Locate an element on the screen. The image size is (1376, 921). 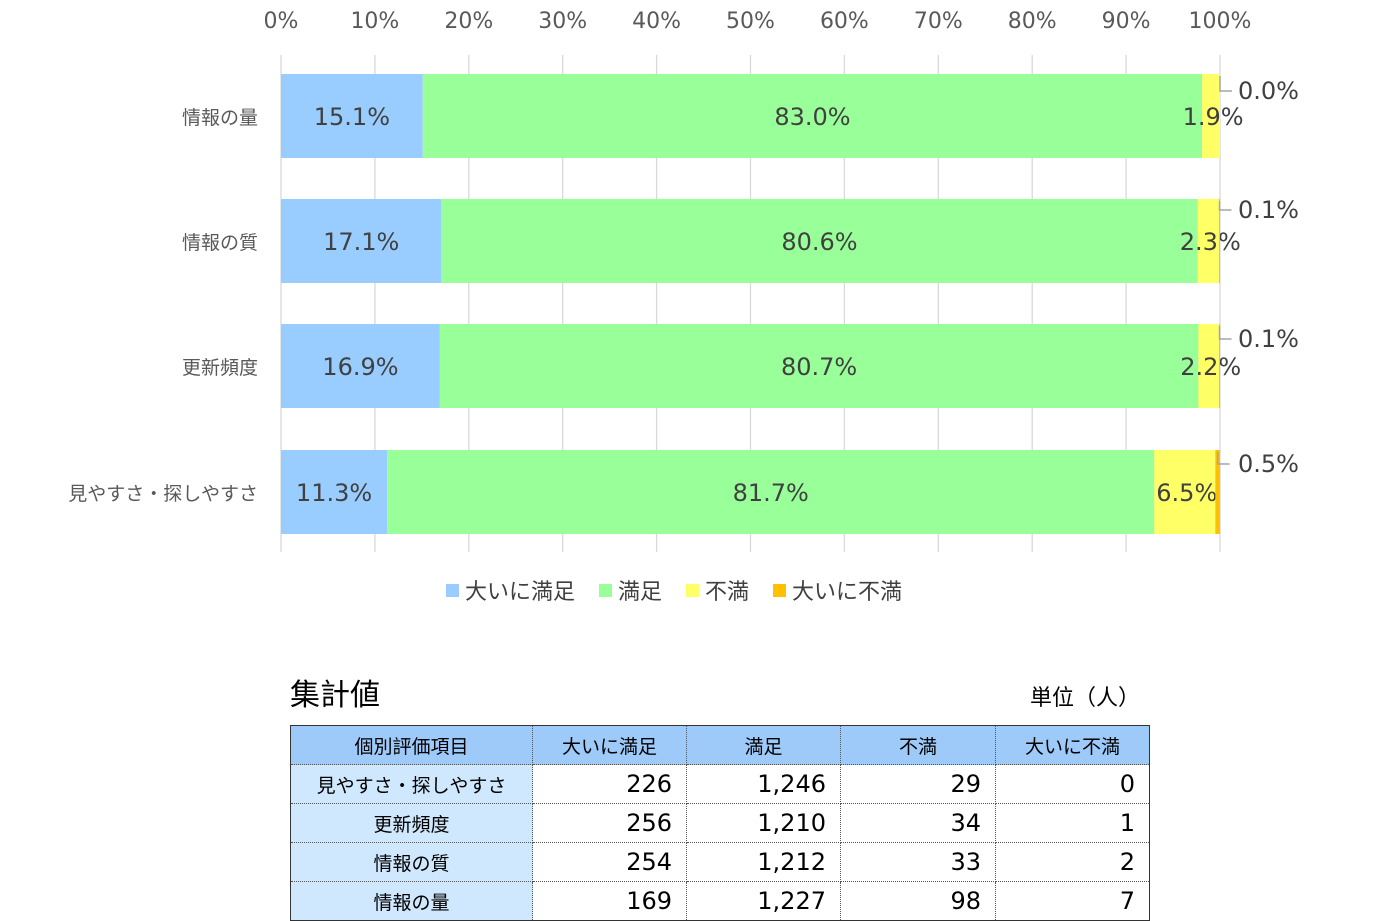
data-label: 80.6% is located at coordinates (819, 242).